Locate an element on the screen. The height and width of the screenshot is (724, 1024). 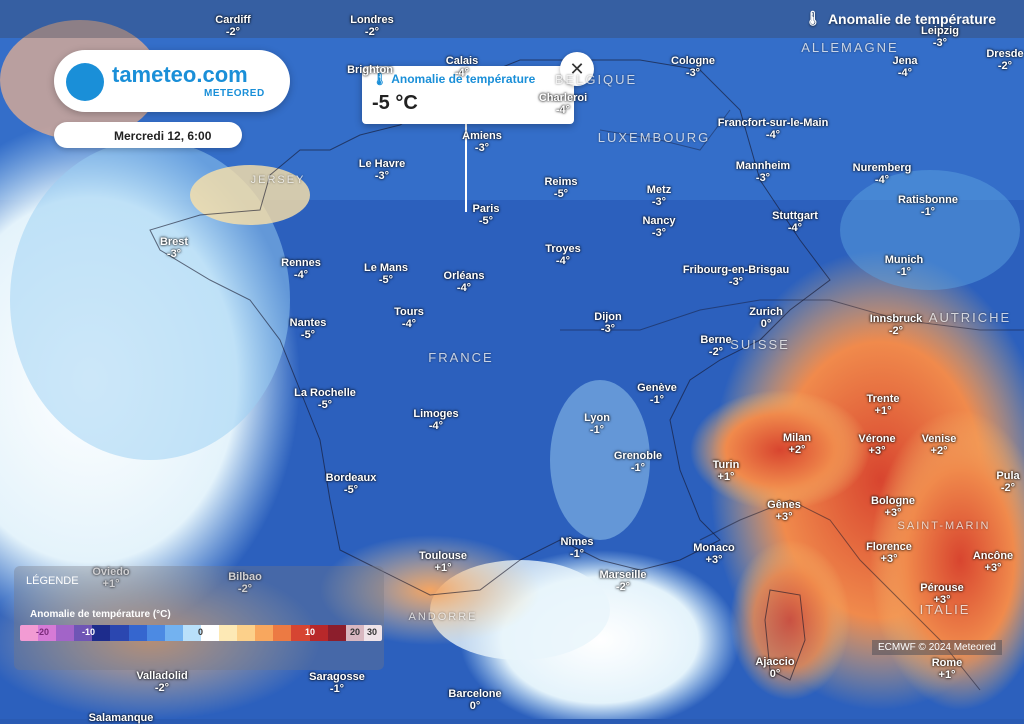
city-label: Lyon -1° is located at coordinates (597, 424).